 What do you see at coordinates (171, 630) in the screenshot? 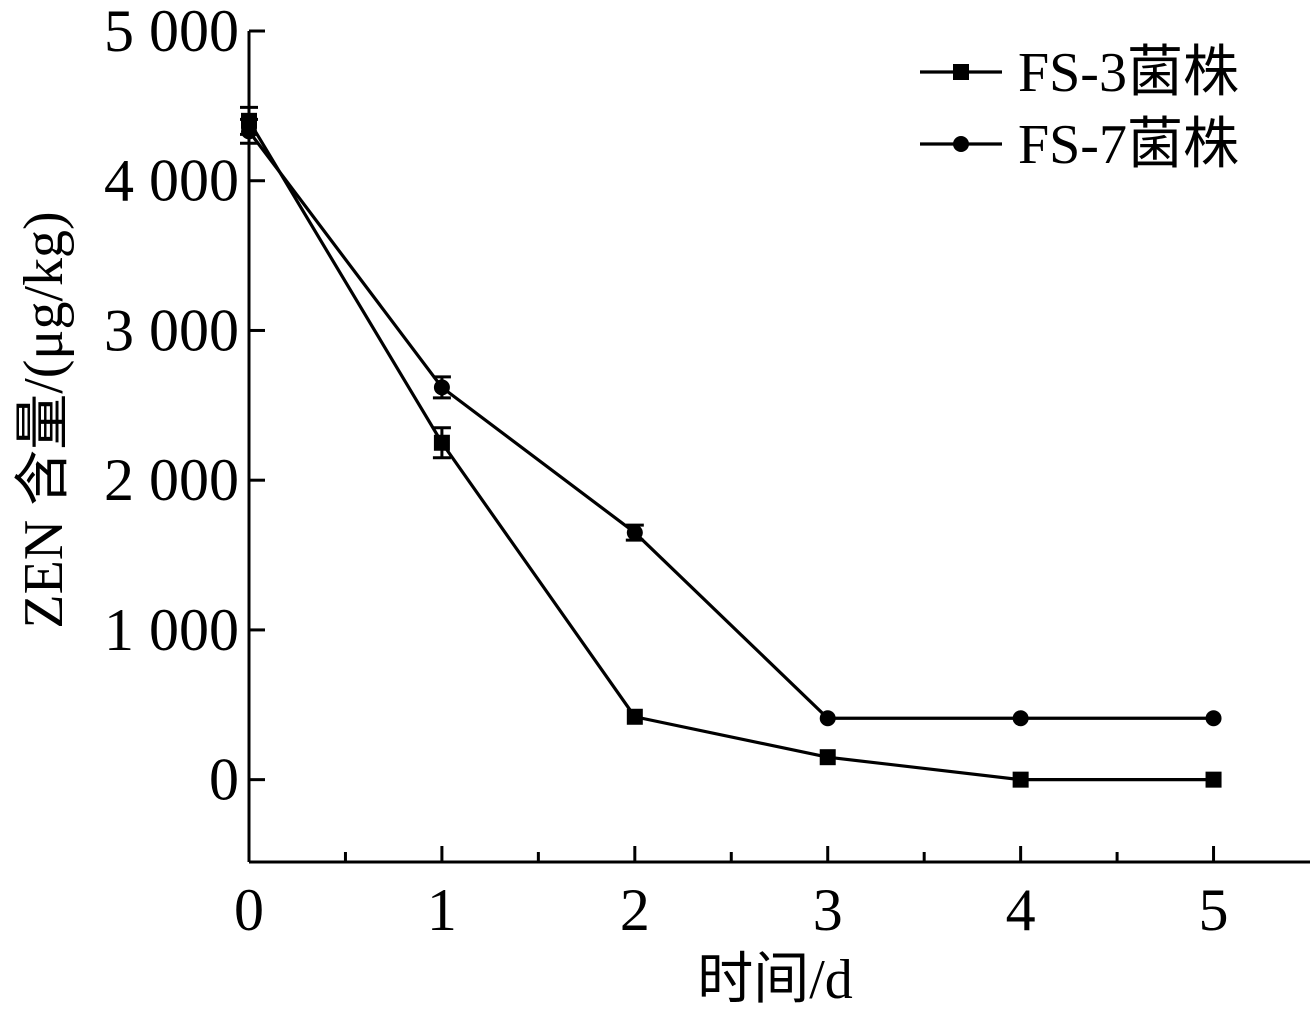
I see `y-tick-label: 1 000` at bounding box center [171, 630].